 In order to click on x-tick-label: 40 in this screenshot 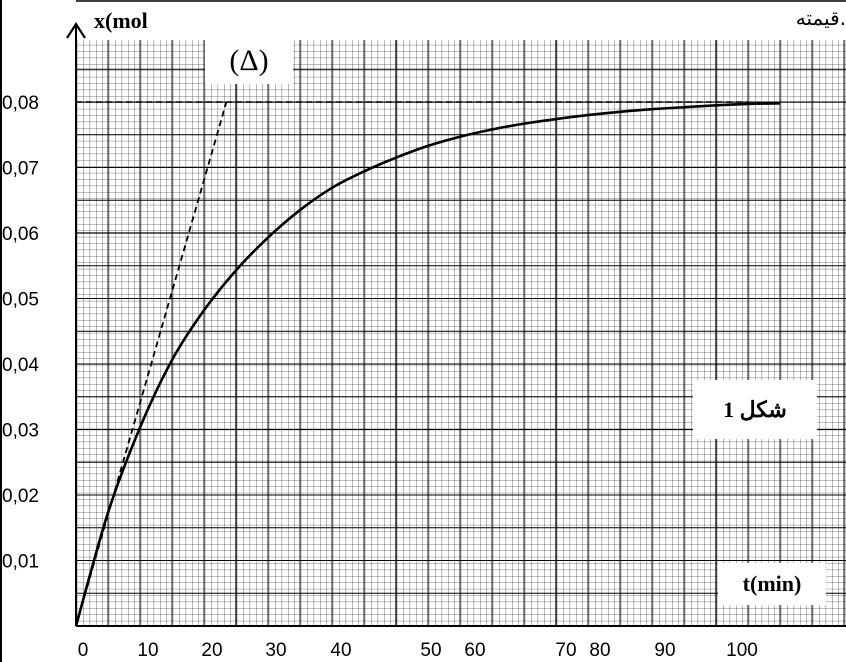, I will do `click(340, 650)`.